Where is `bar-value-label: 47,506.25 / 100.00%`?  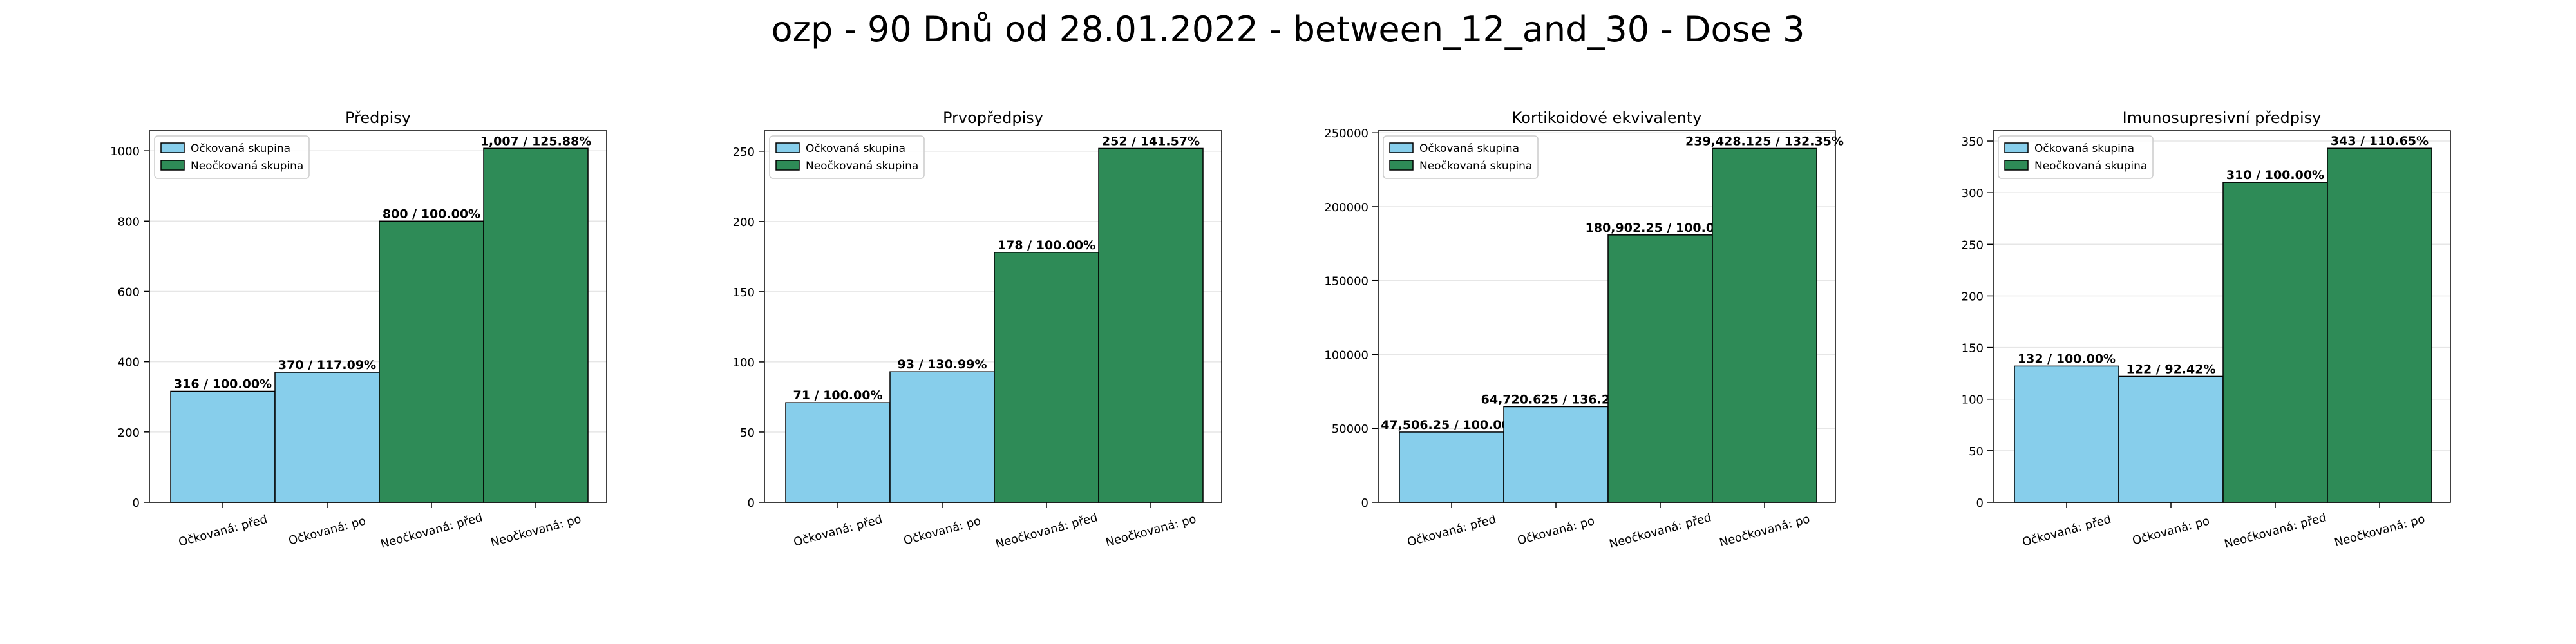
bar-value-label: 47,506.25 / 100.00% is located at coordinates (1451, 425).